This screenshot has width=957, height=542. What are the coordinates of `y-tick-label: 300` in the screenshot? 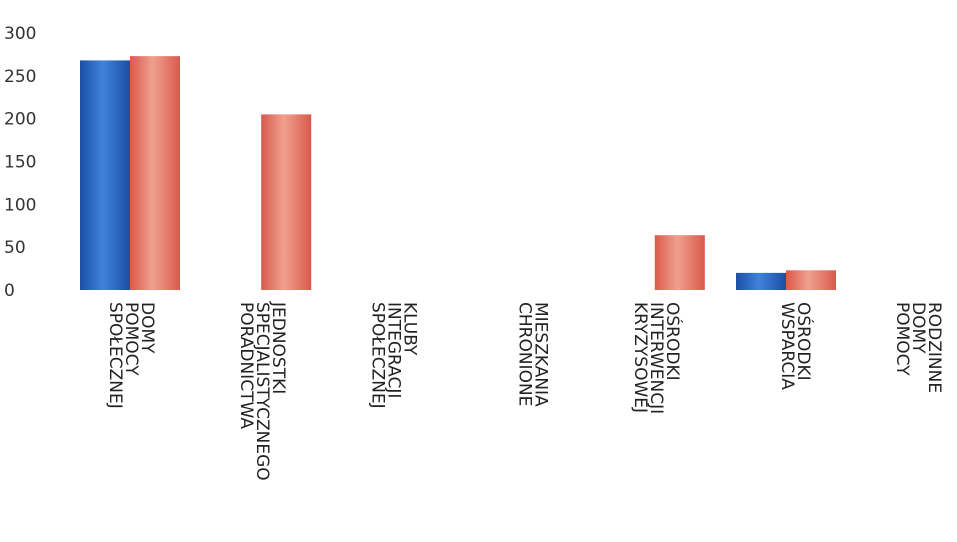 It's located at (20, 34).